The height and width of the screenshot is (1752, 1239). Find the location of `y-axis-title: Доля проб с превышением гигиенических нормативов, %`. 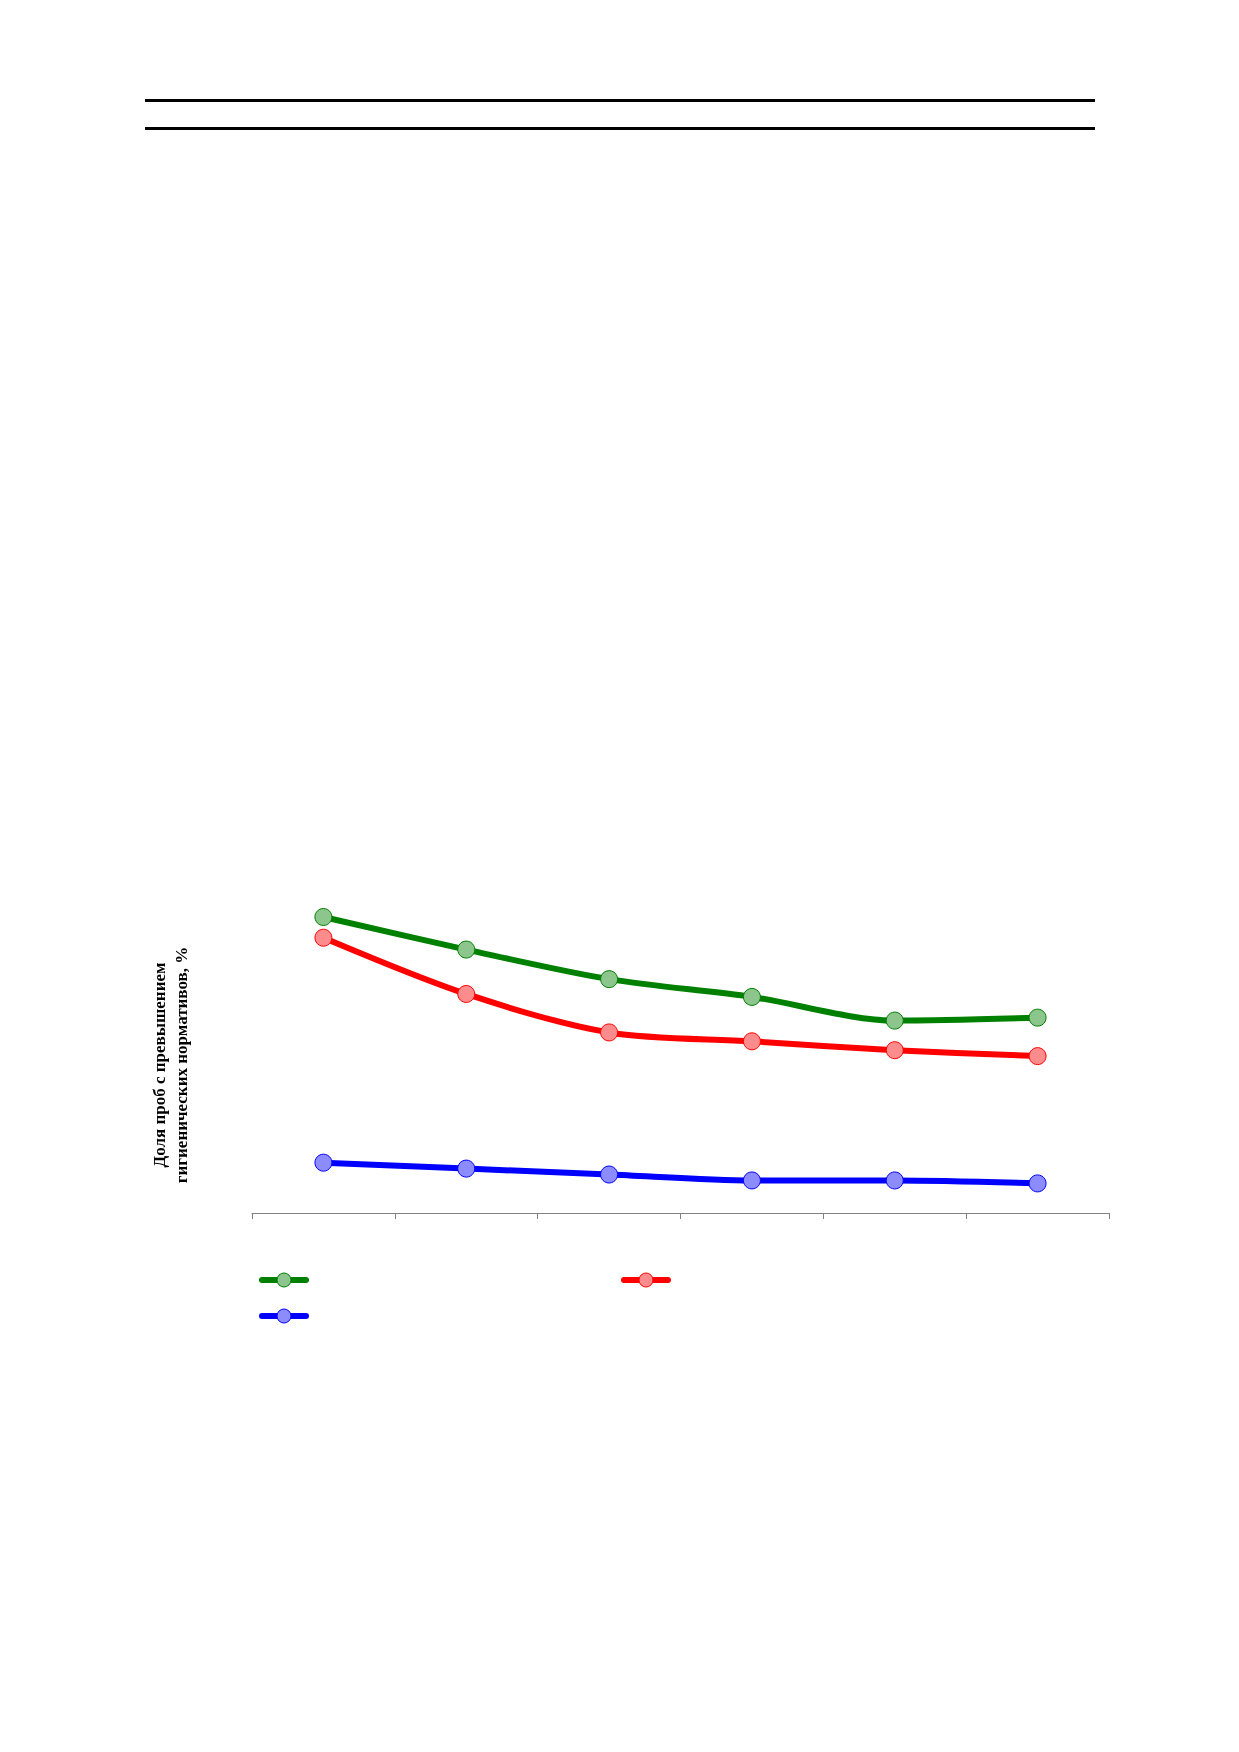

y-axis-title: Доля проб с превышением гигиенических нормативов, % is located at coordinates (170, 1065).